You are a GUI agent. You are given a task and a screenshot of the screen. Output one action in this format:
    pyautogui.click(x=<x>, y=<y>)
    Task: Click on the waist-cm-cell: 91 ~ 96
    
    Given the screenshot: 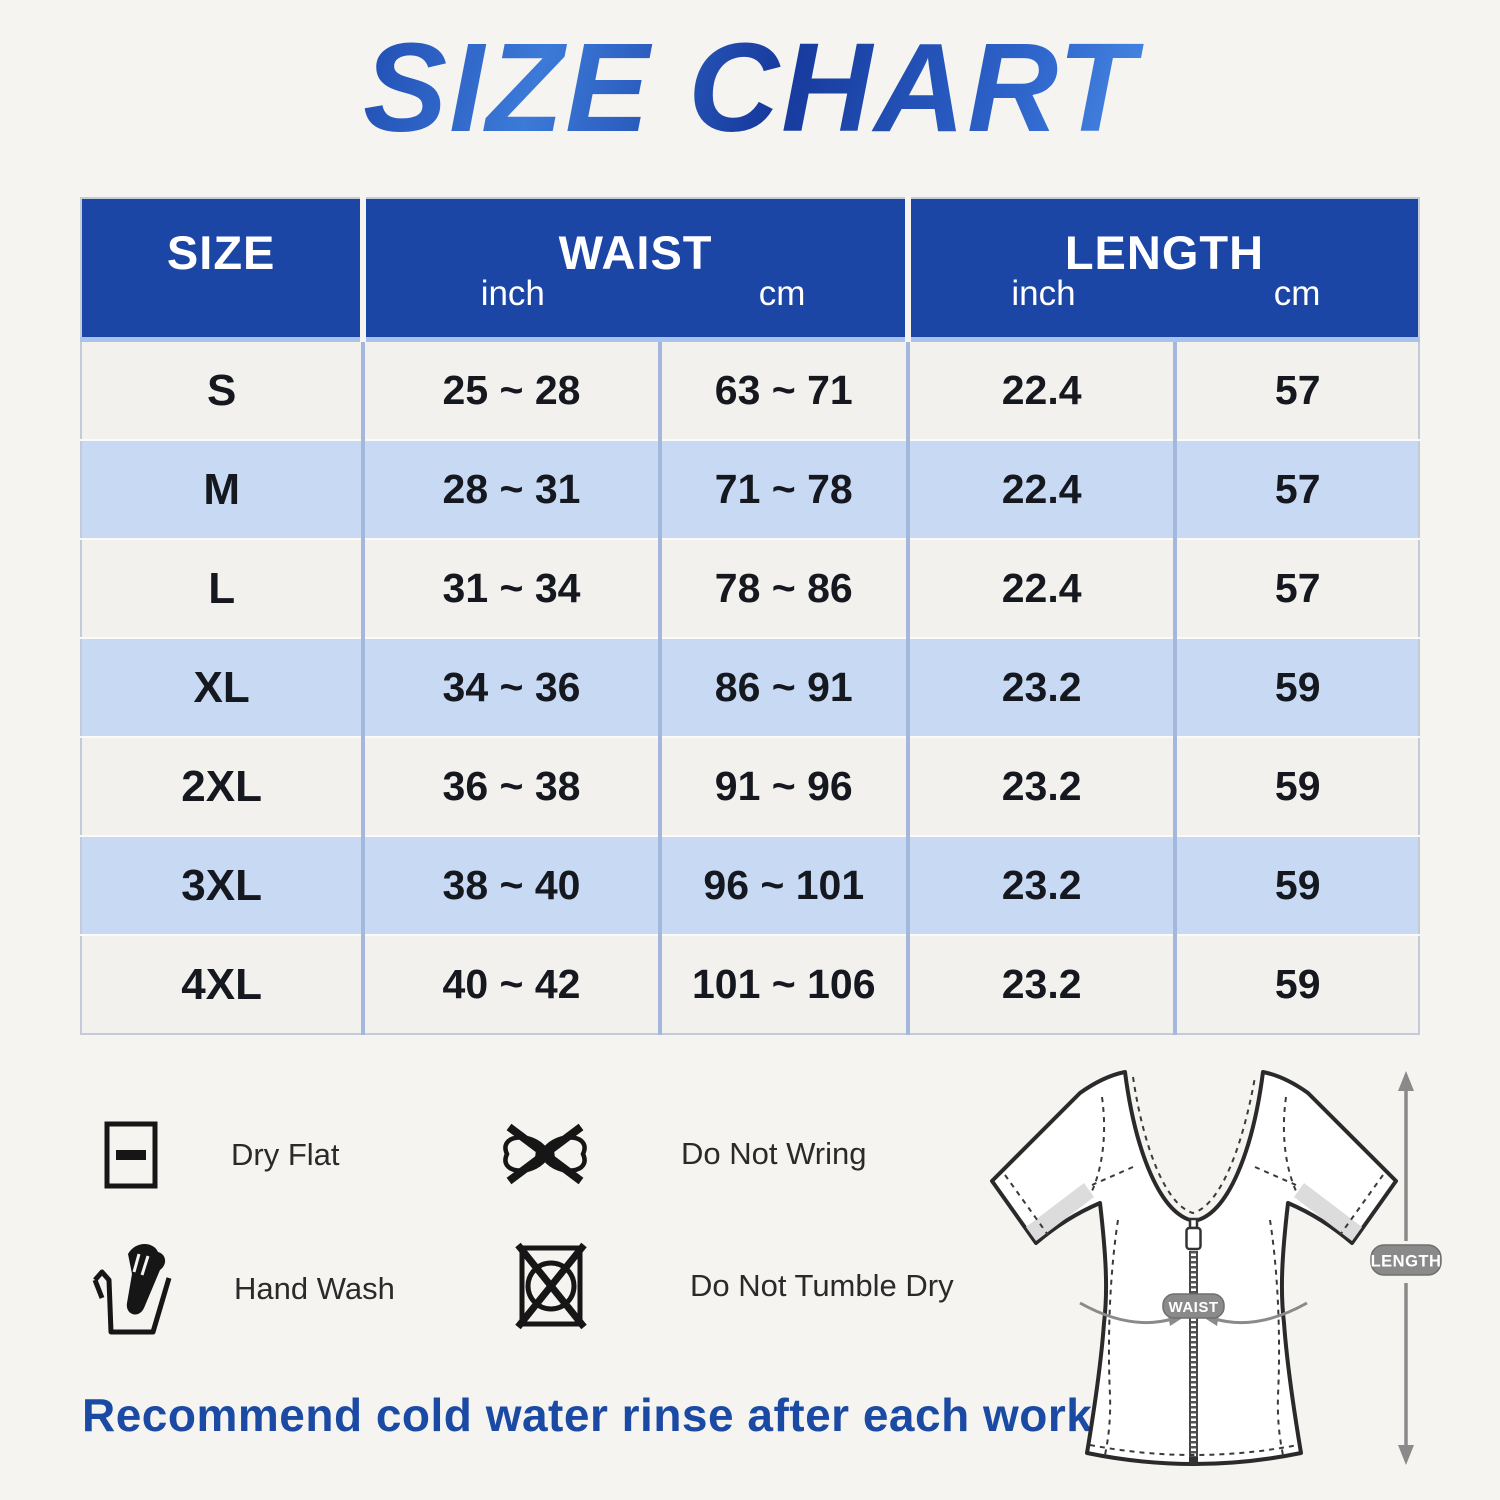 What is the action you would take?
    pyautogui.click(x=782, y=786)
    